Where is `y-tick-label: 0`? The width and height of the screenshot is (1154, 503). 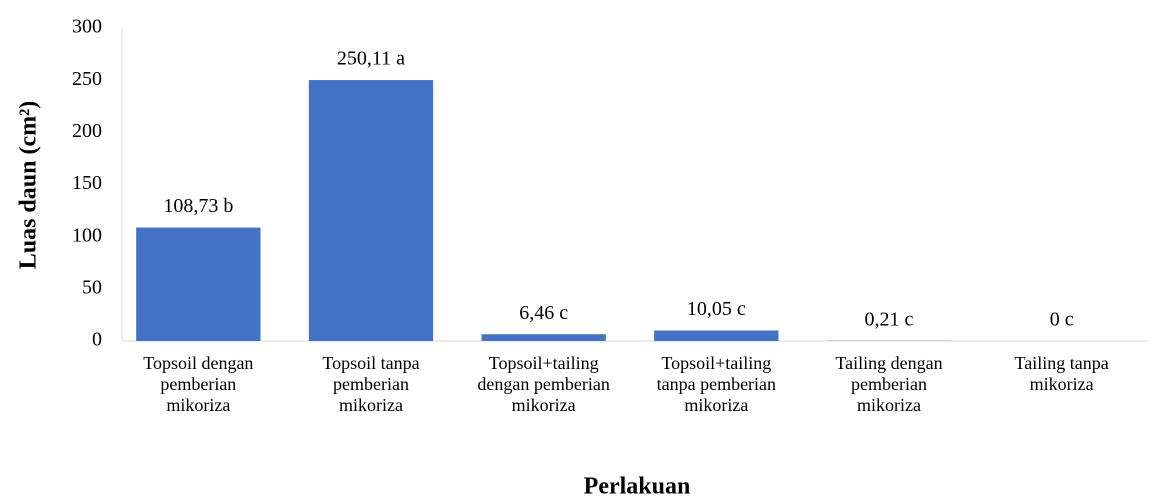
y-tick-label: 0 is located at coordinates (97, 340).